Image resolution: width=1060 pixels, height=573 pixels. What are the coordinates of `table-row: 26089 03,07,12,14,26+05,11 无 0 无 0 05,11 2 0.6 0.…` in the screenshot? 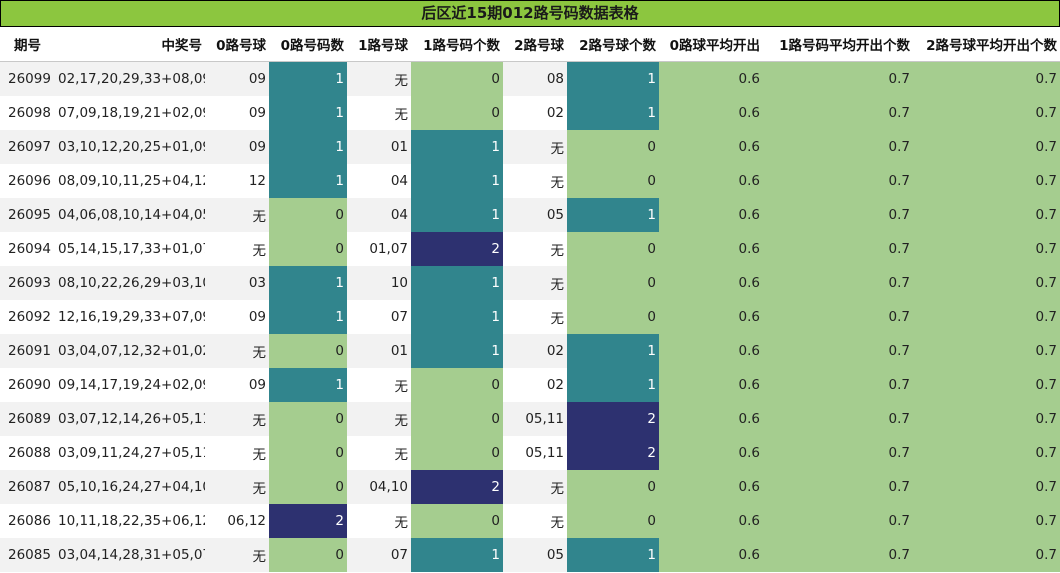 It's located at (530, 419).